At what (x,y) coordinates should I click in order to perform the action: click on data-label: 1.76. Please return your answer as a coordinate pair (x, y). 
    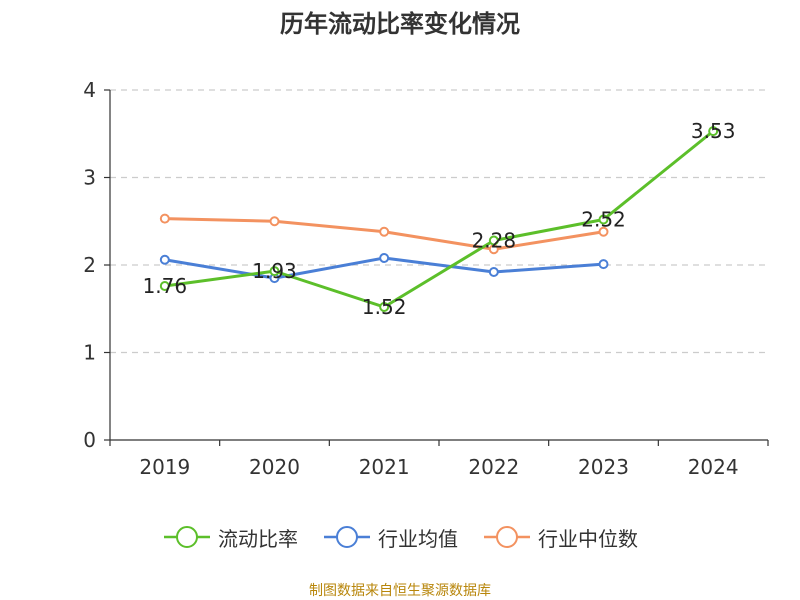
    Looking at the image, I should click on (165, 286).